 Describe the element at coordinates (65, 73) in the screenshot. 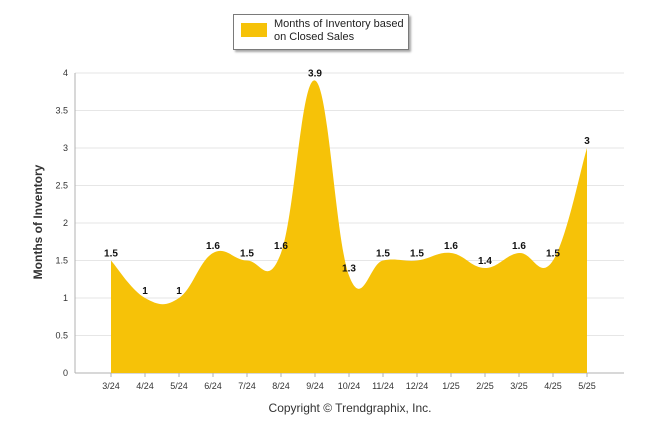

I see `y-tick-label: 4` at that location.